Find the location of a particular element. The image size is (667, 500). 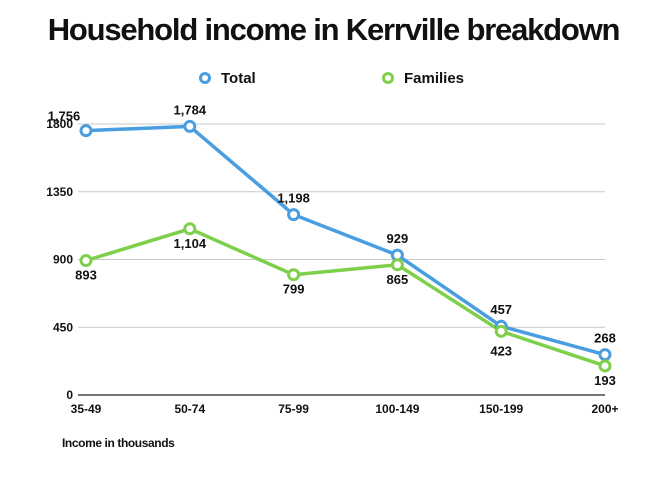

x-tick-label: 50-74 is located at coordinates (189, 409).